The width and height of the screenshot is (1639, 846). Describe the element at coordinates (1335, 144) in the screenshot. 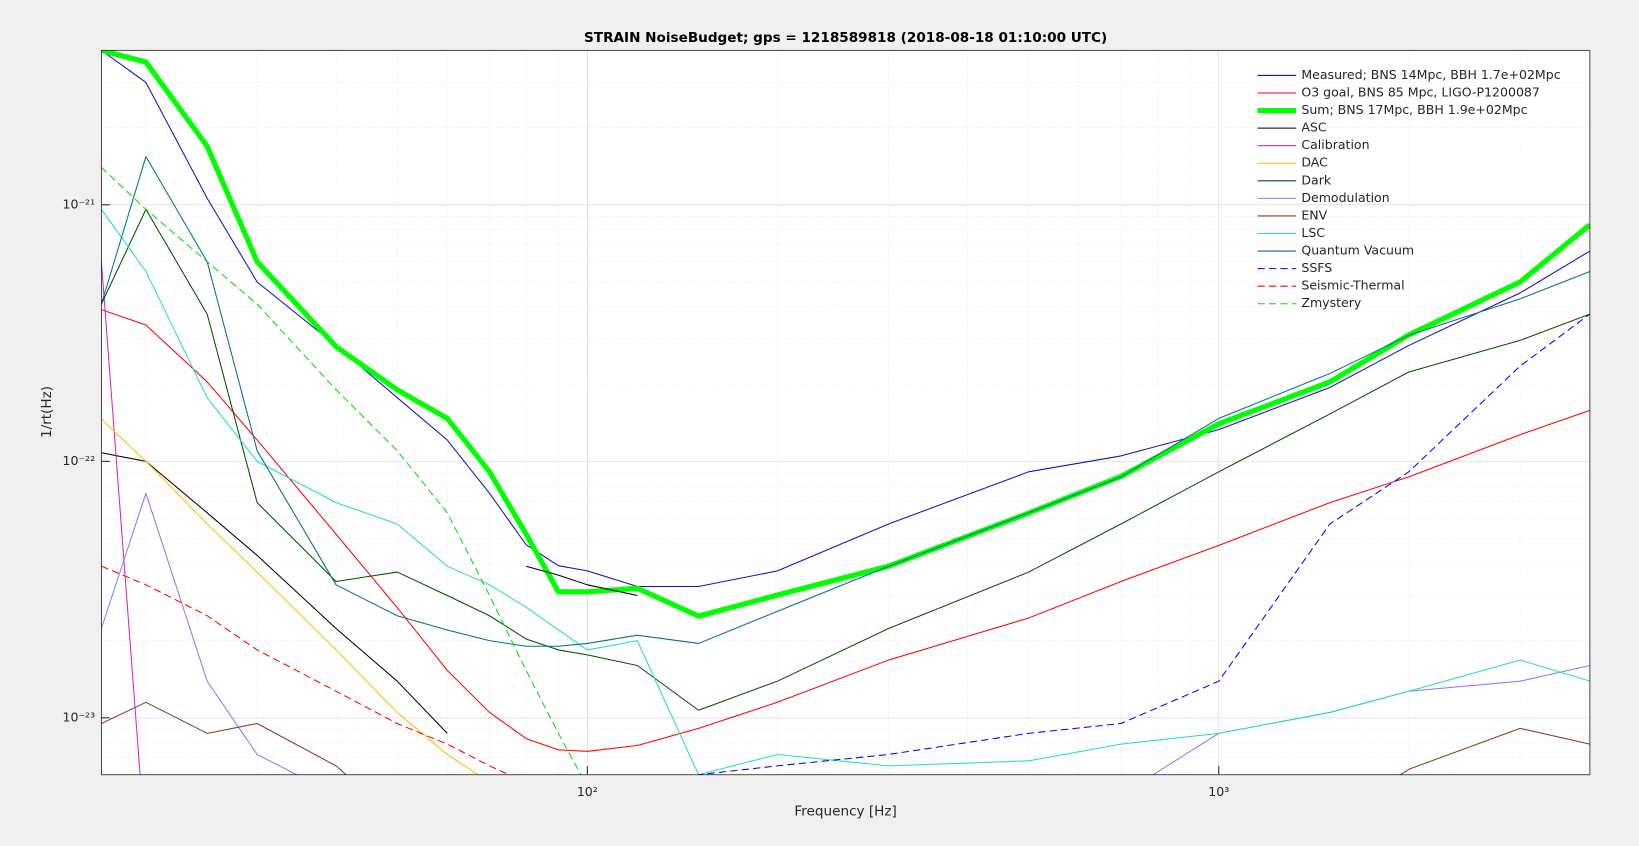

I see `legend-label: Calibration` at that location.